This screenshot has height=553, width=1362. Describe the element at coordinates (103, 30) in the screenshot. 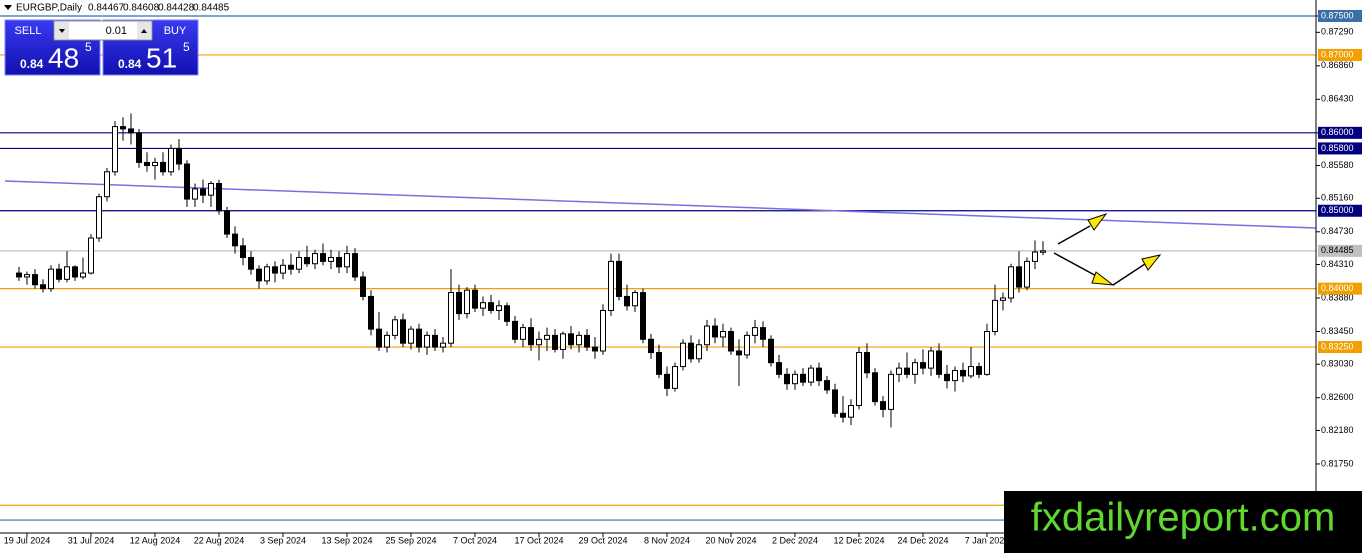

I see `lot-field` at that location.